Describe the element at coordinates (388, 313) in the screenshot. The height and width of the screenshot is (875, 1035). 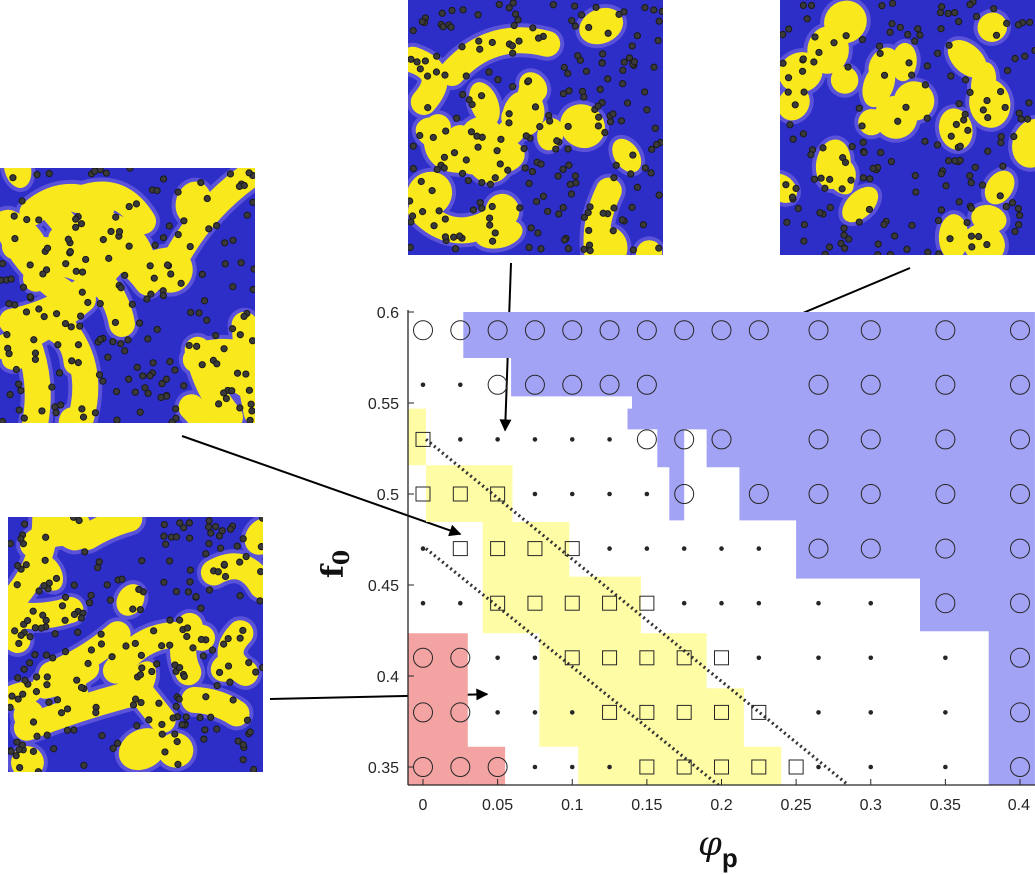
I see `y-tick-label: 0.6` at that location.